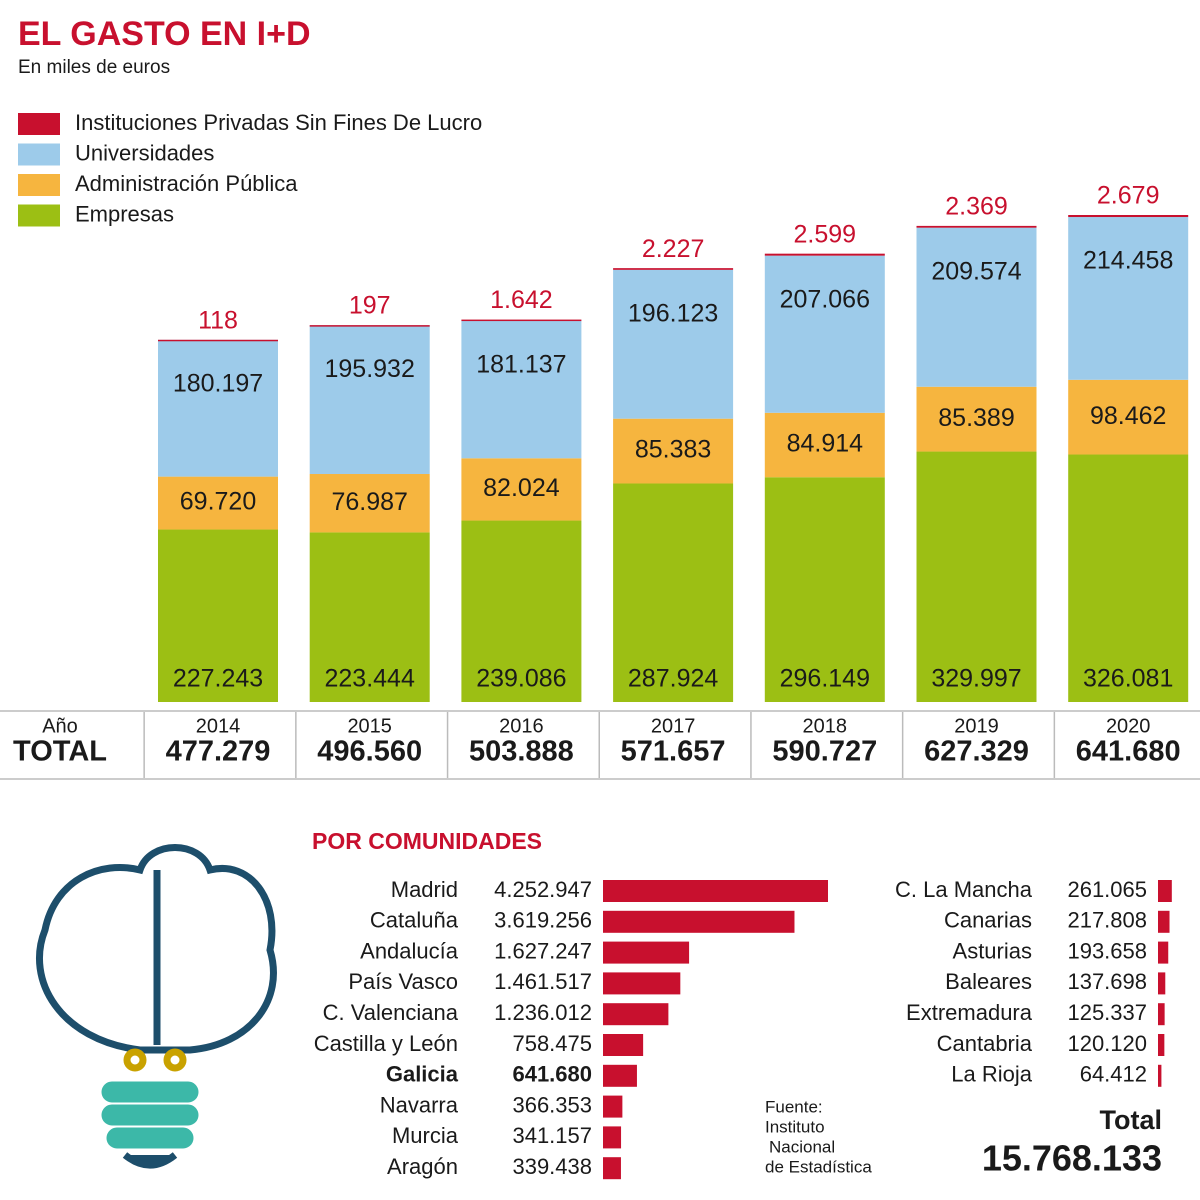 The width and height of the screenshot is (1200, 1200). What do you see at coordinates (218, 320) in the screenshot?
I see `value-label: 118` at bounding box center [218, 320].